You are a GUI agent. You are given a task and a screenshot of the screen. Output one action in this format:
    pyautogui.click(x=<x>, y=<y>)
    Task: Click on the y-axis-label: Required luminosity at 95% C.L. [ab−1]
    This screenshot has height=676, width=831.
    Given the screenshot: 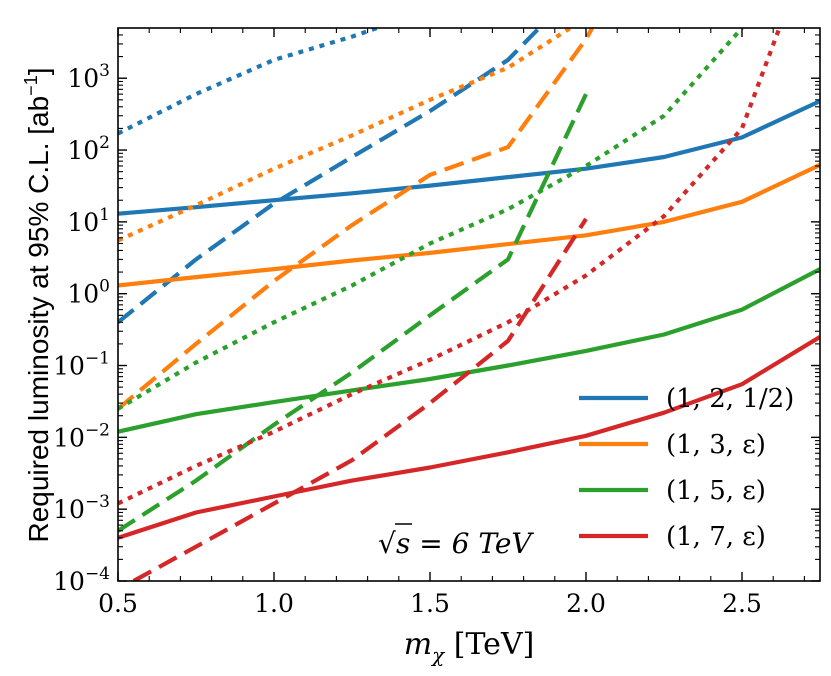 What is the action you would take?
    pyautogui.click(x=37, y=305)
    